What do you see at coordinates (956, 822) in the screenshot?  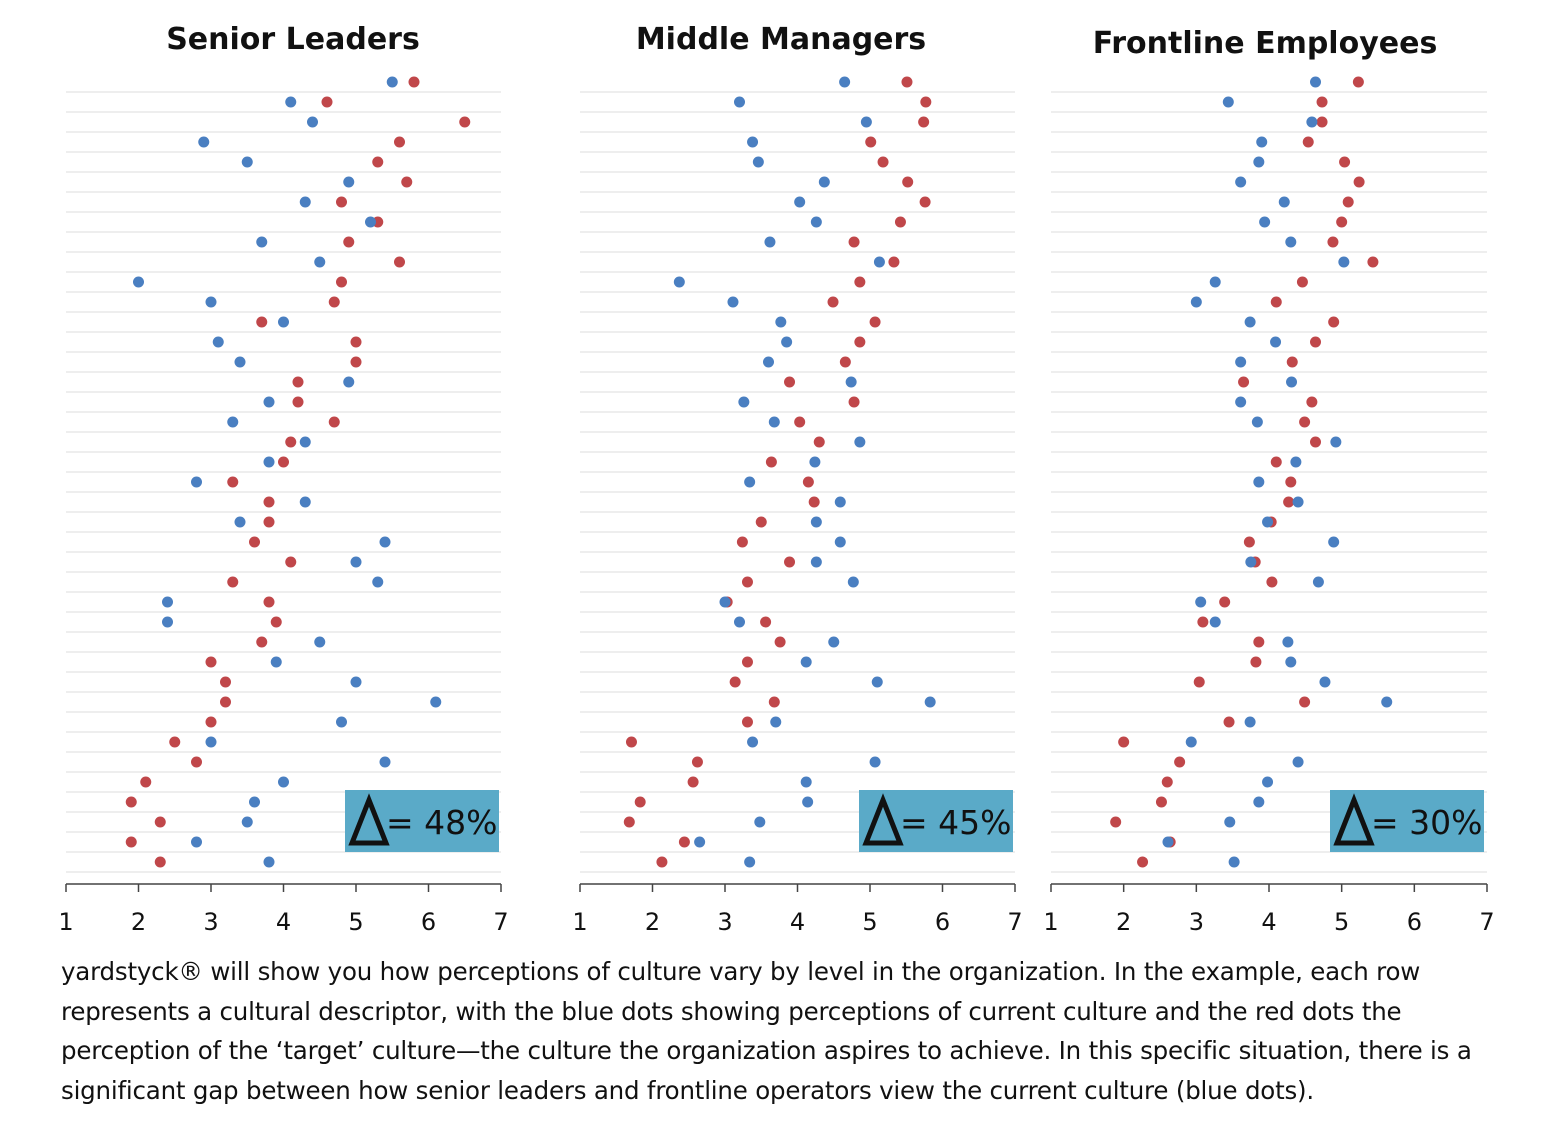 I see `delta-value: = 45%` at bounding box center [956, 822].